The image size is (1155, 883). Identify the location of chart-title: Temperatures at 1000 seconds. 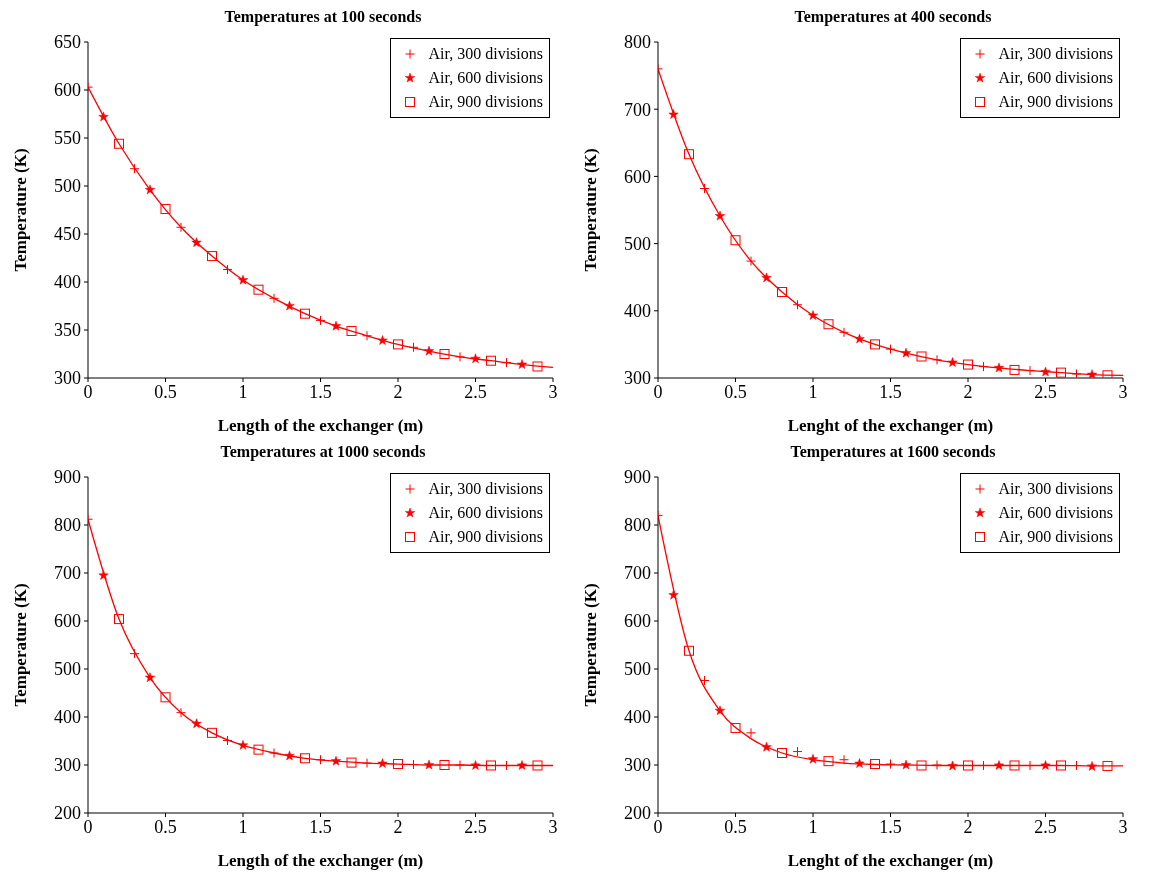
(323, 453).